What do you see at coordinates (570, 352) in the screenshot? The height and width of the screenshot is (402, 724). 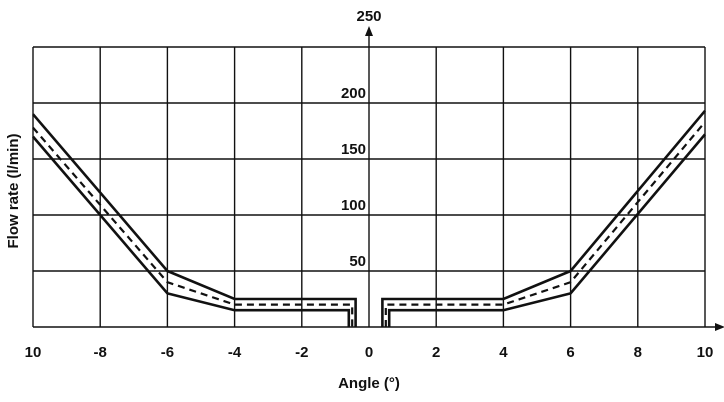 I see `x-tick-label: 6` at bounding box center [570, 352].